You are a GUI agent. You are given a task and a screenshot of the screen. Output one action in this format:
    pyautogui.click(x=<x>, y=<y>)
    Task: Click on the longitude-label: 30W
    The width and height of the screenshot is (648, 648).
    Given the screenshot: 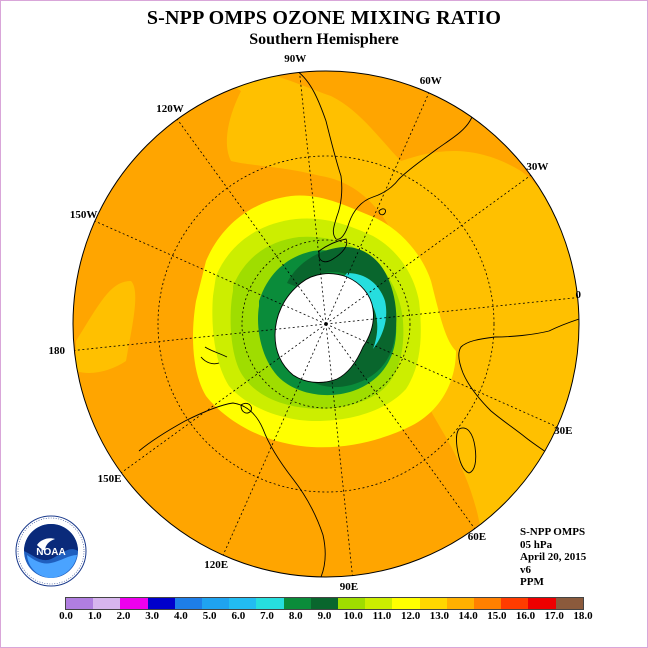 What is the action you would take?
    pyautogui.click(x=537, y=167)
    